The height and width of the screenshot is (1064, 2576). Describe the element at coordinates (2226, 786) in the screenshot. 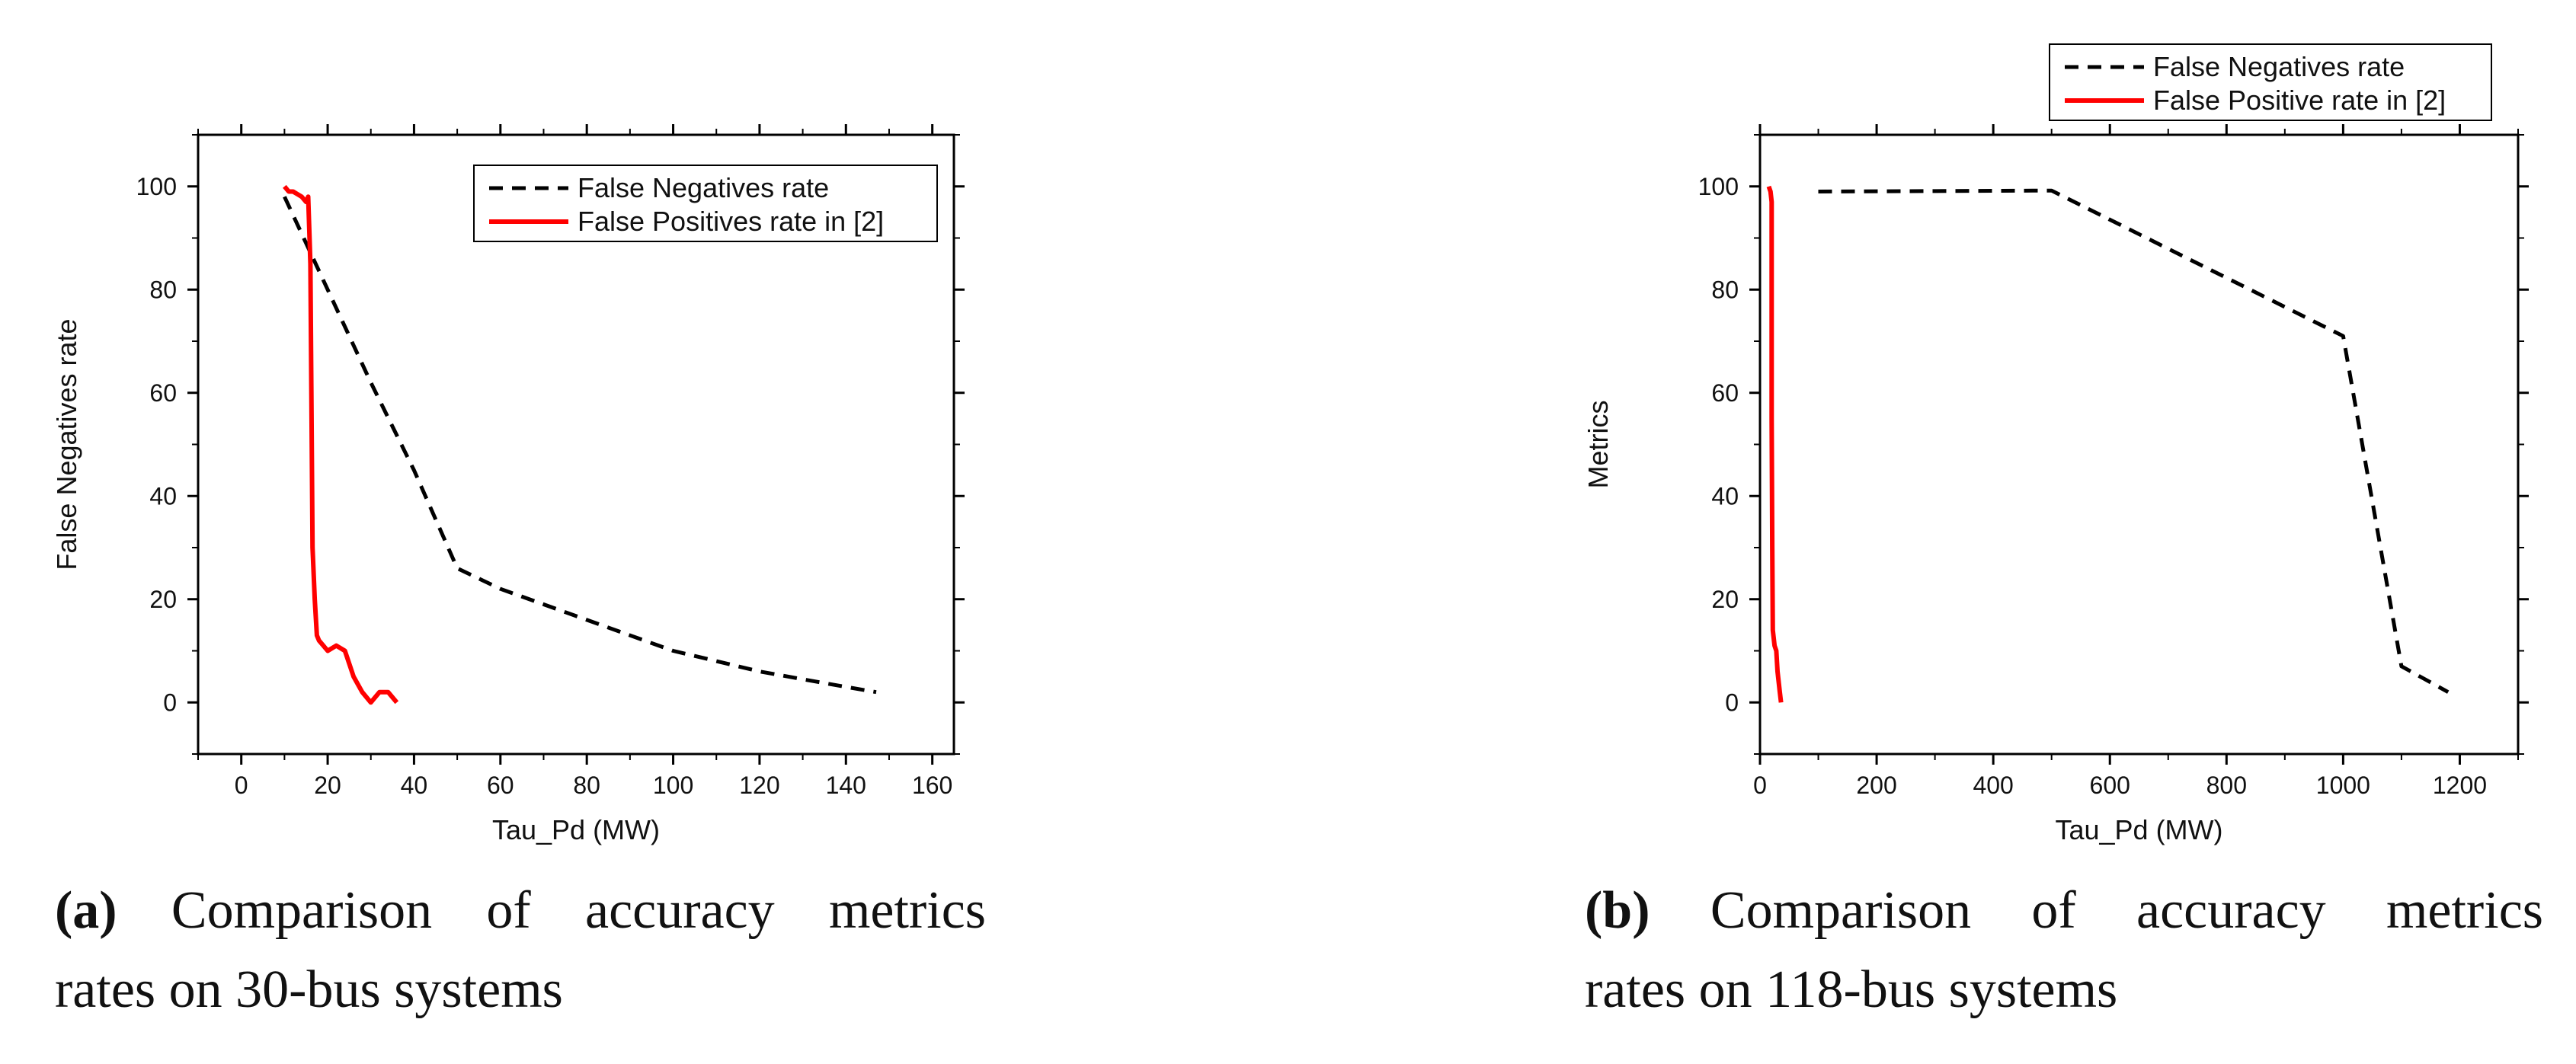

I see `x-tick-label-b-4: 800` at that location.